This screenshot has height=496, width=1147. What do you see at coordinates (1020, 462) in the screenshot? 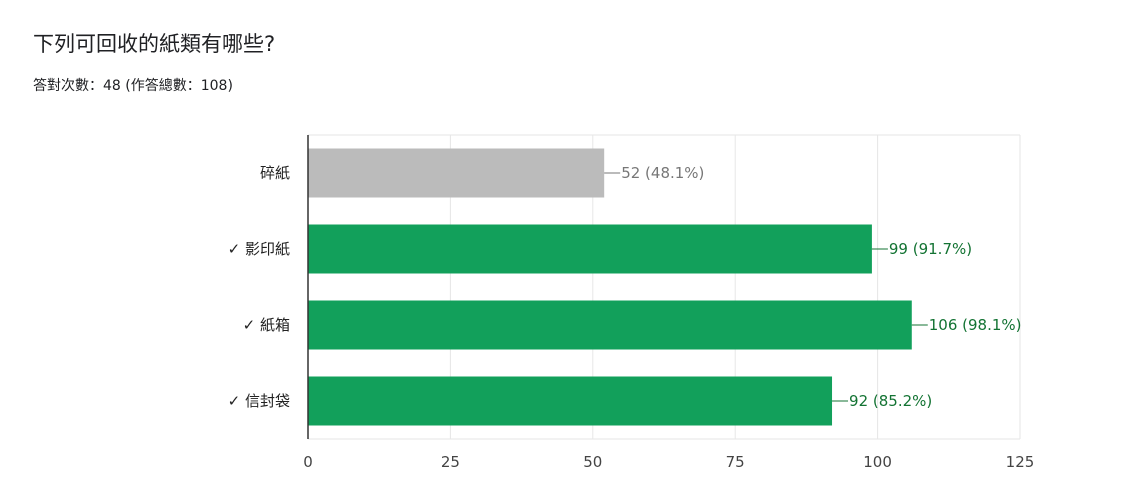
I see `x-tick-label: 125` at bounding box center [1020, 462].